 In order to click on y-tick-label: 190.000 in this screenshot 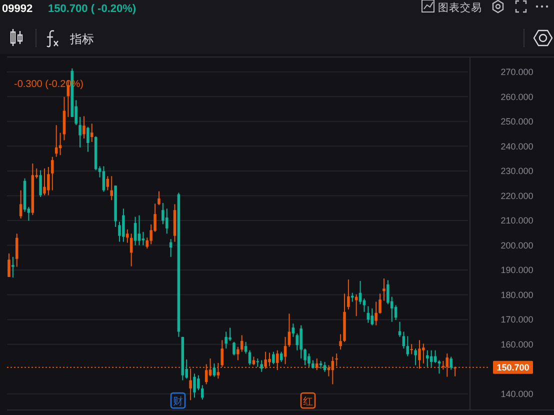, I will do `click(517, 270)`.